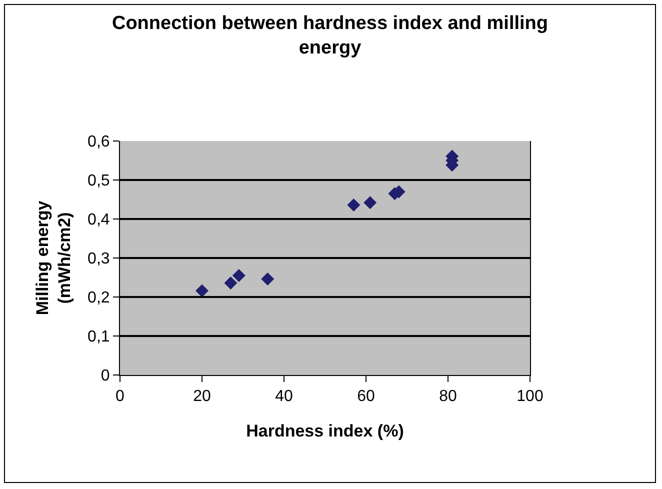 Image resolution: width=662 pixels, height=489 pixels. Describe the element at coordinates (202, 397) in the screenshot. I see `x-tick-label: 20` at that location.